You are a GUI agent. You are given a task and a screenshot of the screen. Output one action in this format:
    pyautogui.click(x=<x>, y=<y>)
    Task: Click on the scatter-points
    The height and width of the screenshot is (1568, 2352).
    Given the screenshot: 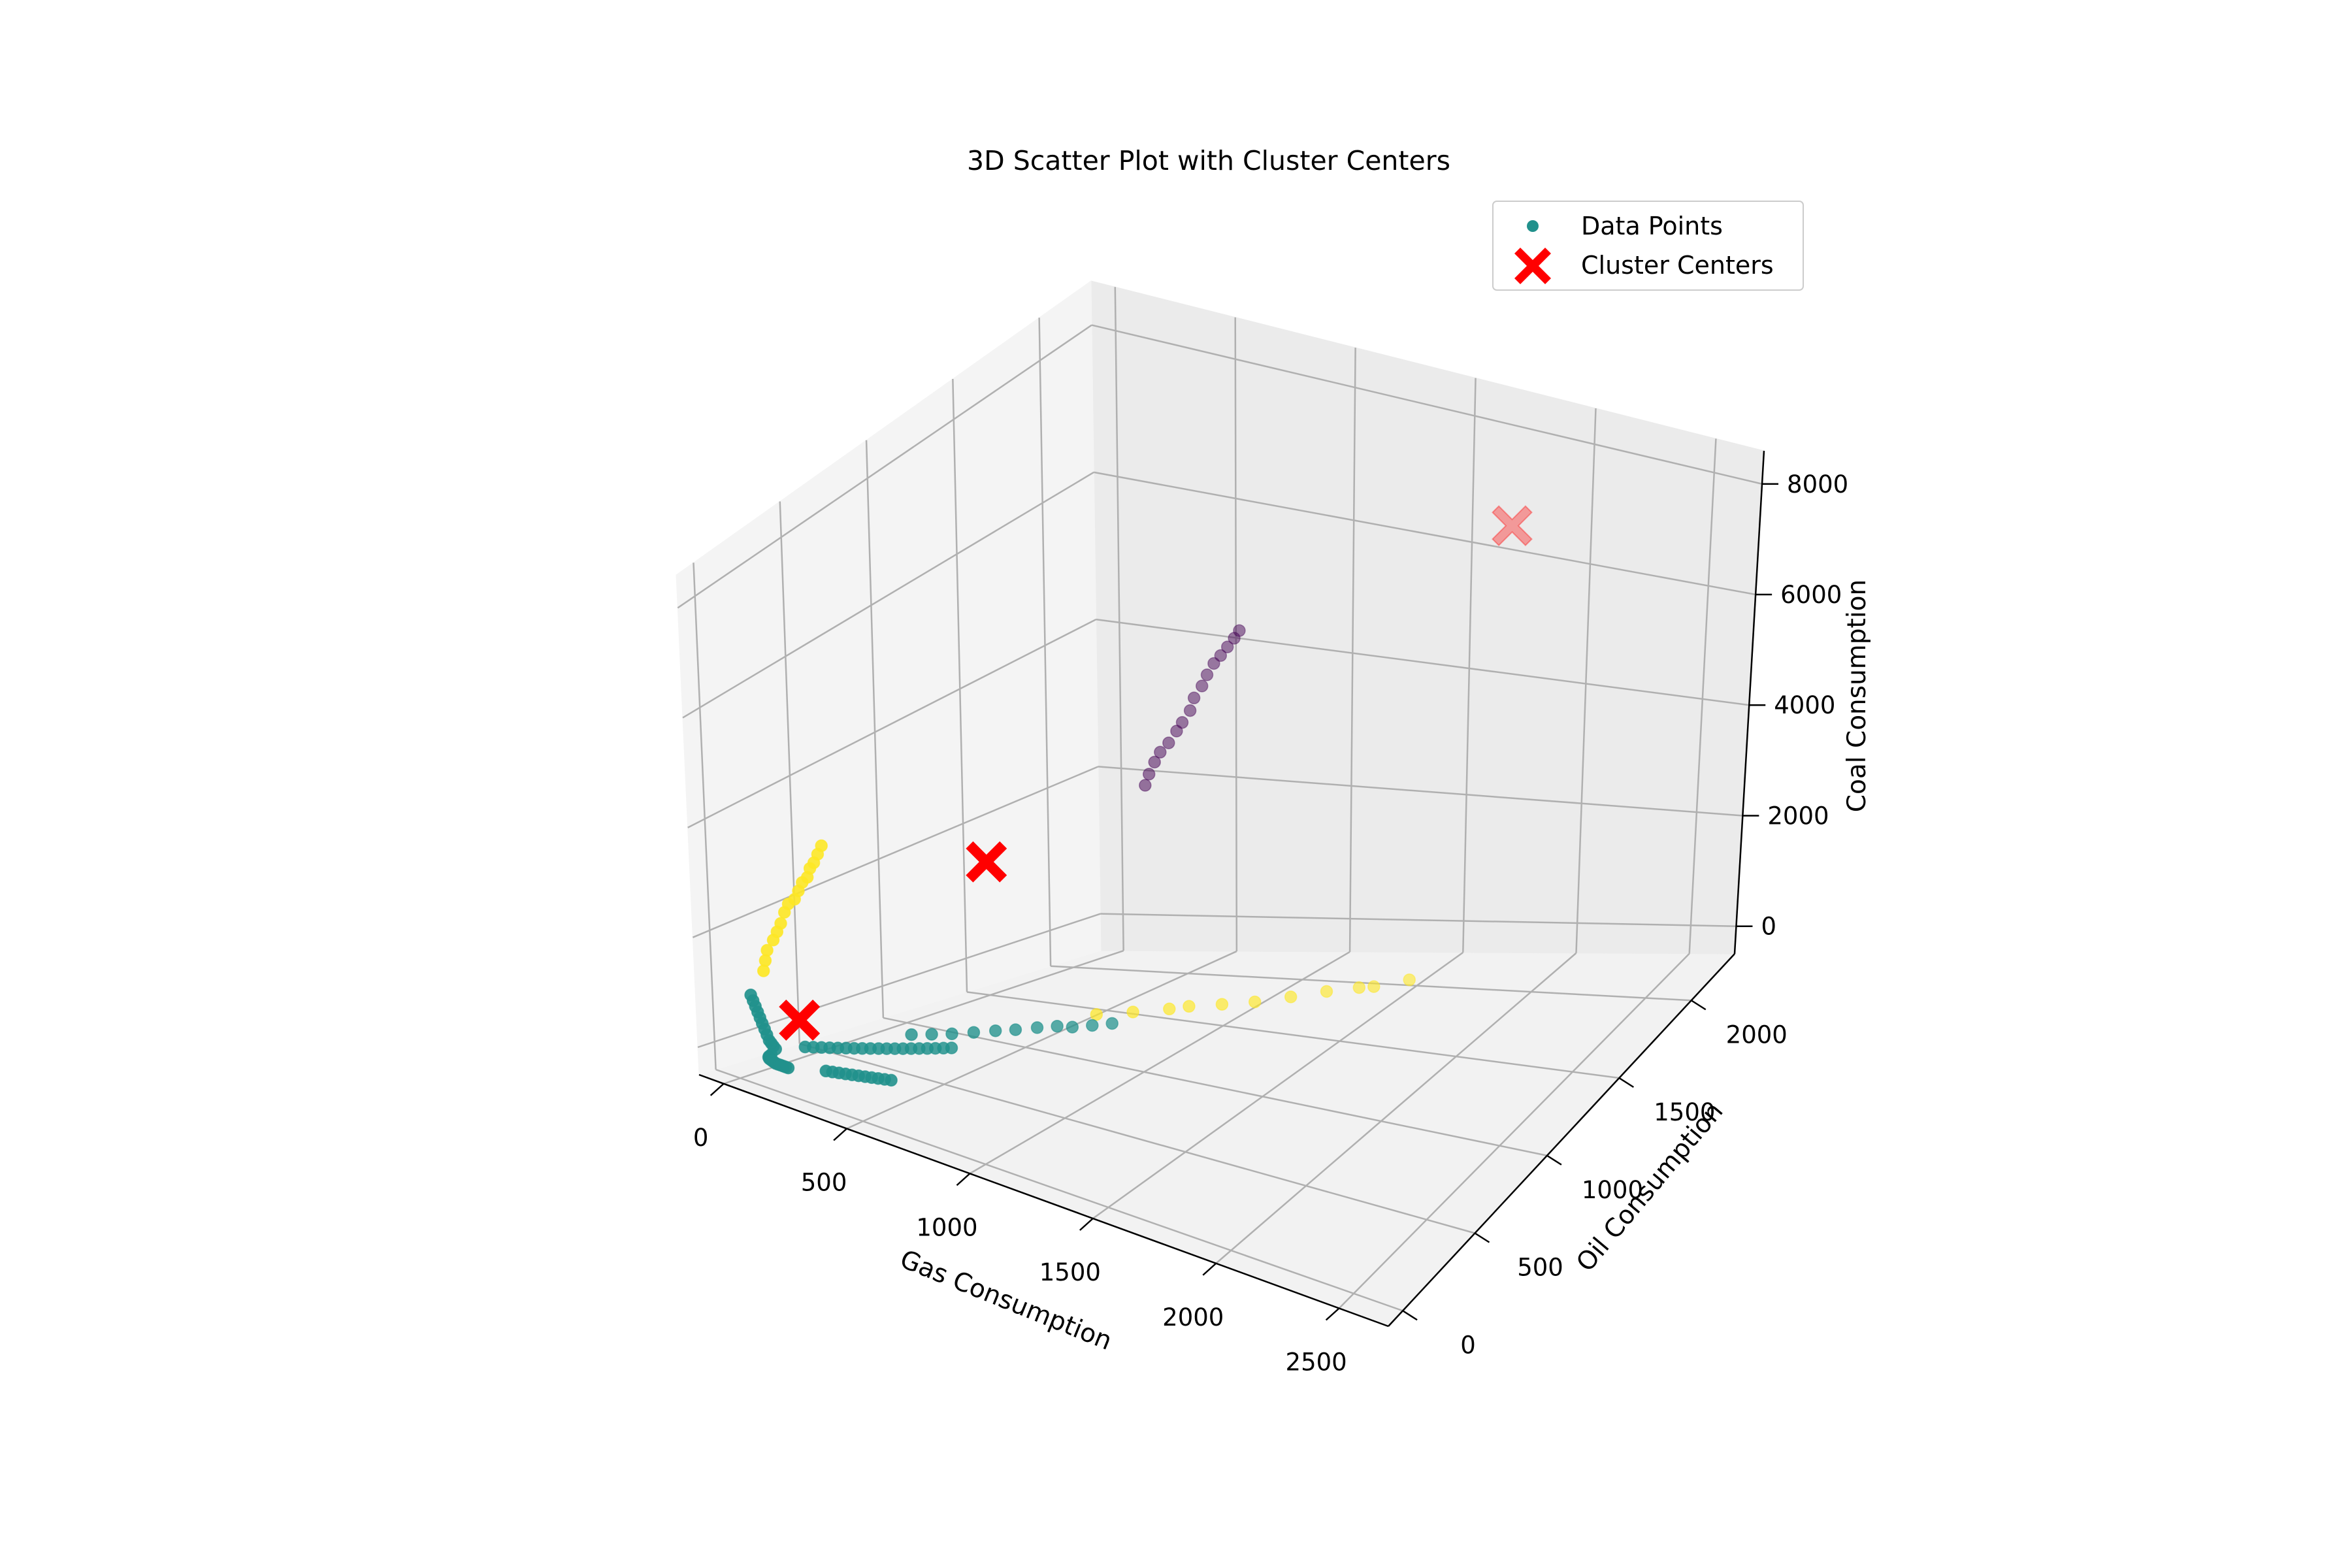 What is the action you would take?
    pyautogui.click(x=1080, y=855)
    